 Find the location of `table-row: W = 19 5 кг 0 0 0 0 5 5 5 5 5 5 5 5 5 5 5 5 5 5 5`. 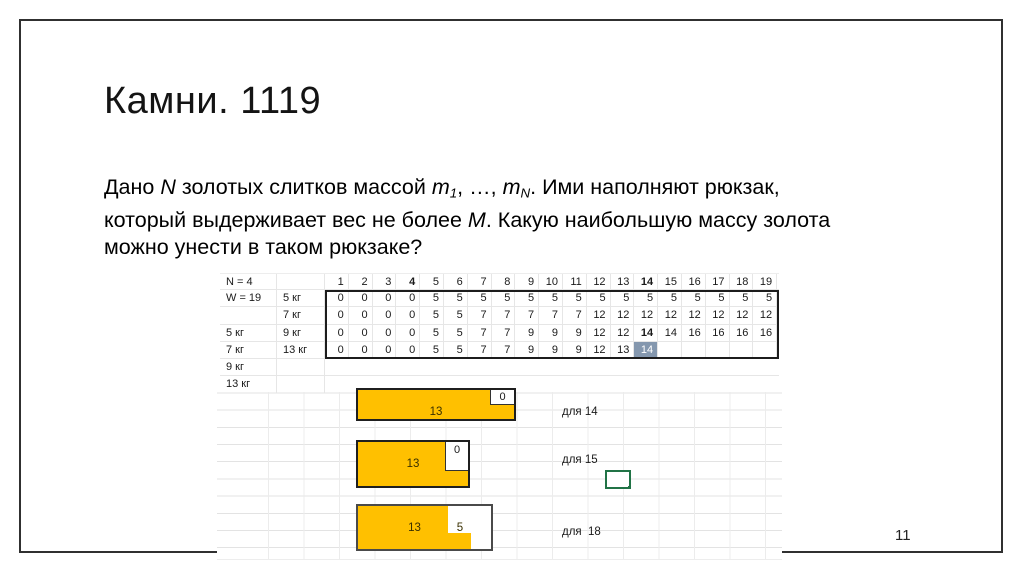

table-row: W = 19 5 кг 0 0 0 0 5 5 5 5 5 5 5 5 5 5 5 5 5 5 5 is located at coordinates (499, 299).